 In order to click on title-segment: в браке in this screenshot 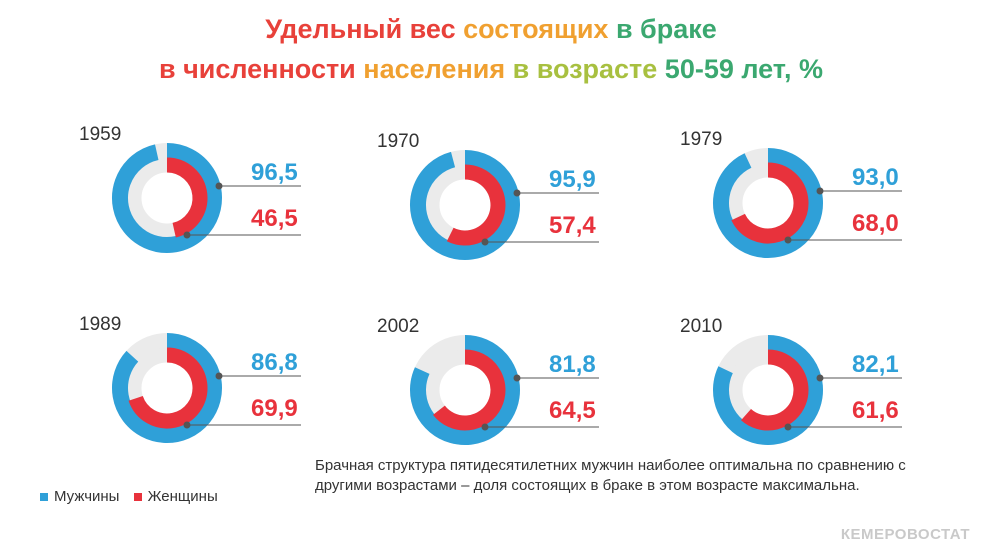, I will do `click(666, 29)`.